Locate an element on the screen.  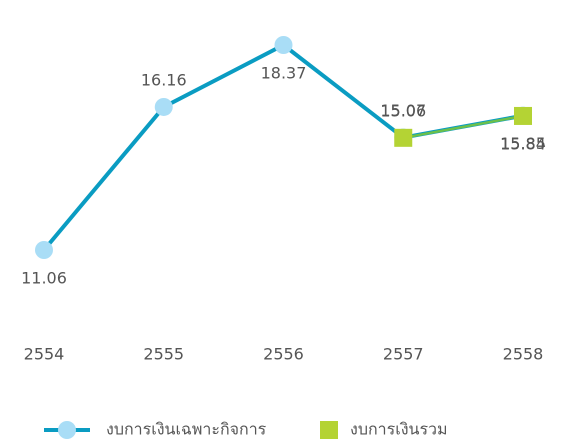
x-tick-label: 2554 is located at coordinates (44, 354).